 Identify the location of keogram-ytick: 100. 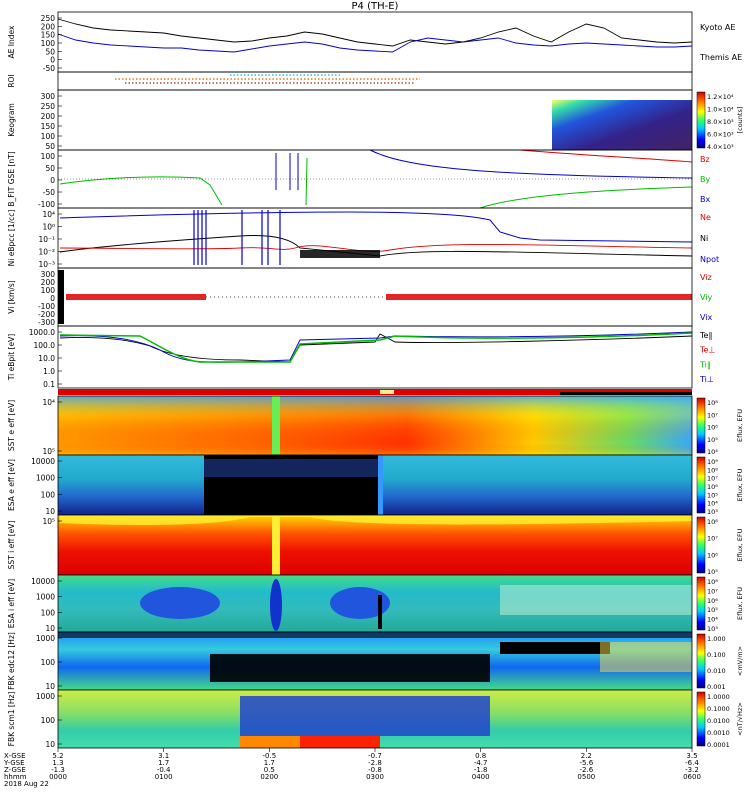
(48, 136).